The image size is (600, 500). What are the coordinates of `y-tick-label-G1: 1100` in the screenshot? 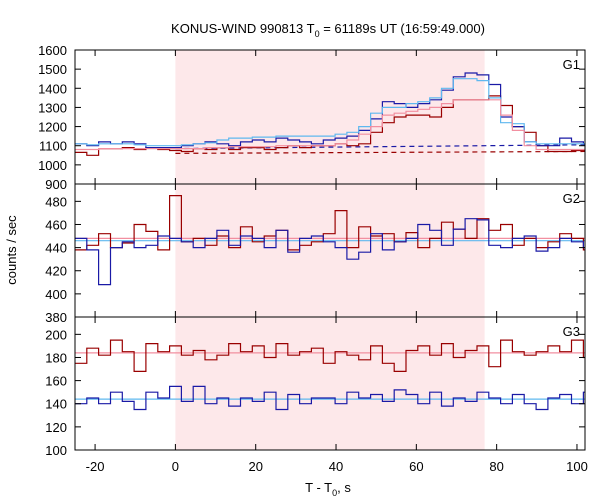 It's located at (53, 146).